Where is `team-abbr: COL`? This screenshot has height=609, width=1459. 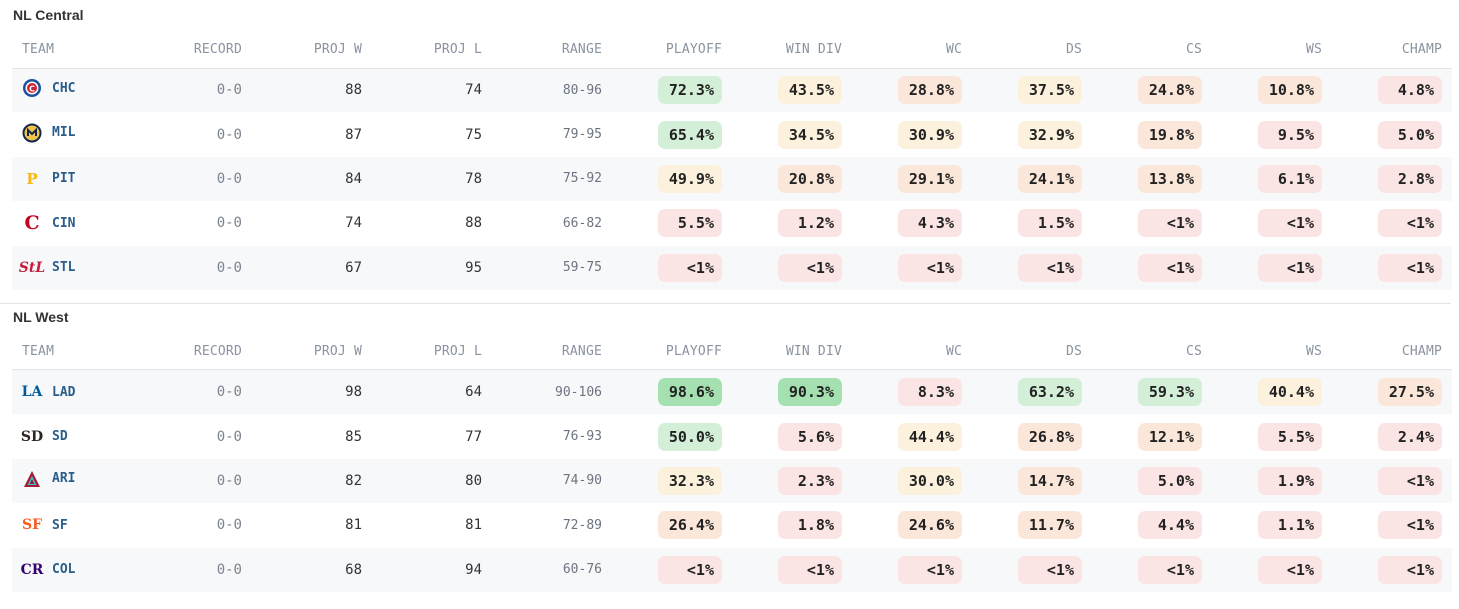
team-abbr: COL is located at coordinates (64, 570).